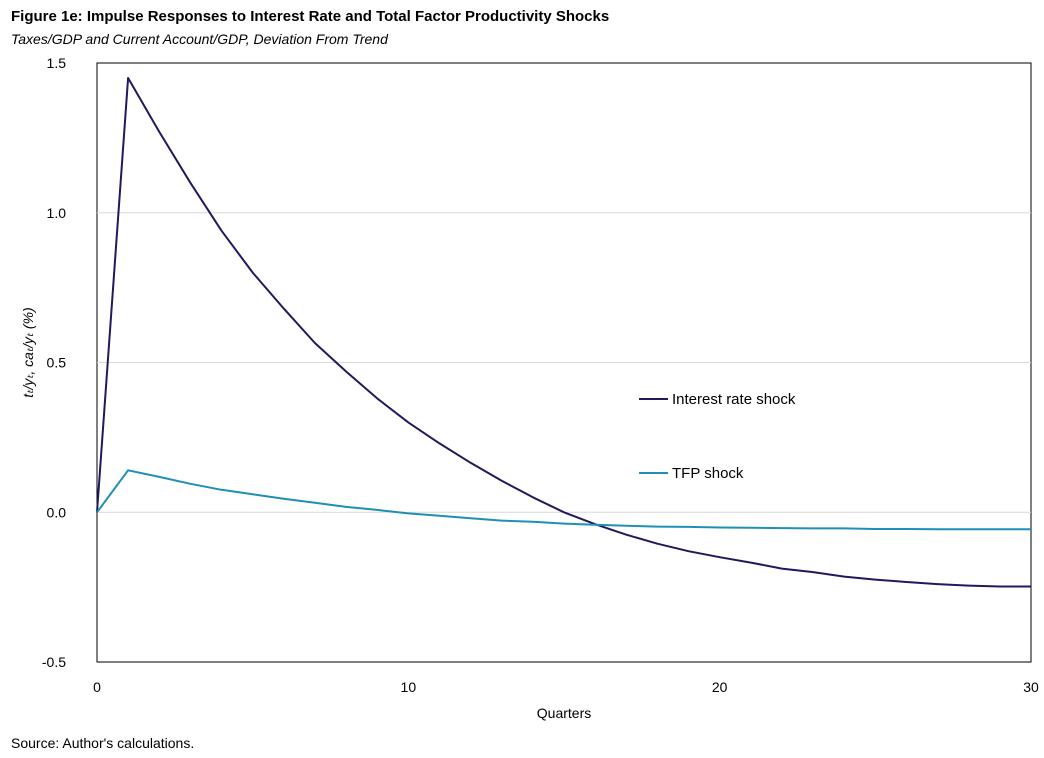  What do you see at coordinates (57, 213) in the screenshot?
I see `y-tick-label: 1.0` at bounding box center [57, 213].